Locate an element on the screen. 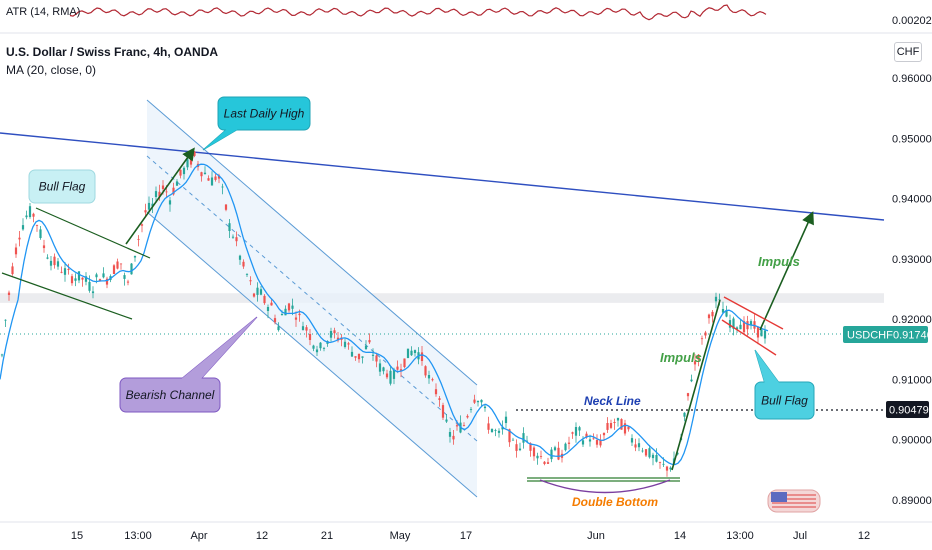 The width and height of the screenshot is (932, 550). last-daily-high-callout: Last Daily High is located at coordinates (256, 123).